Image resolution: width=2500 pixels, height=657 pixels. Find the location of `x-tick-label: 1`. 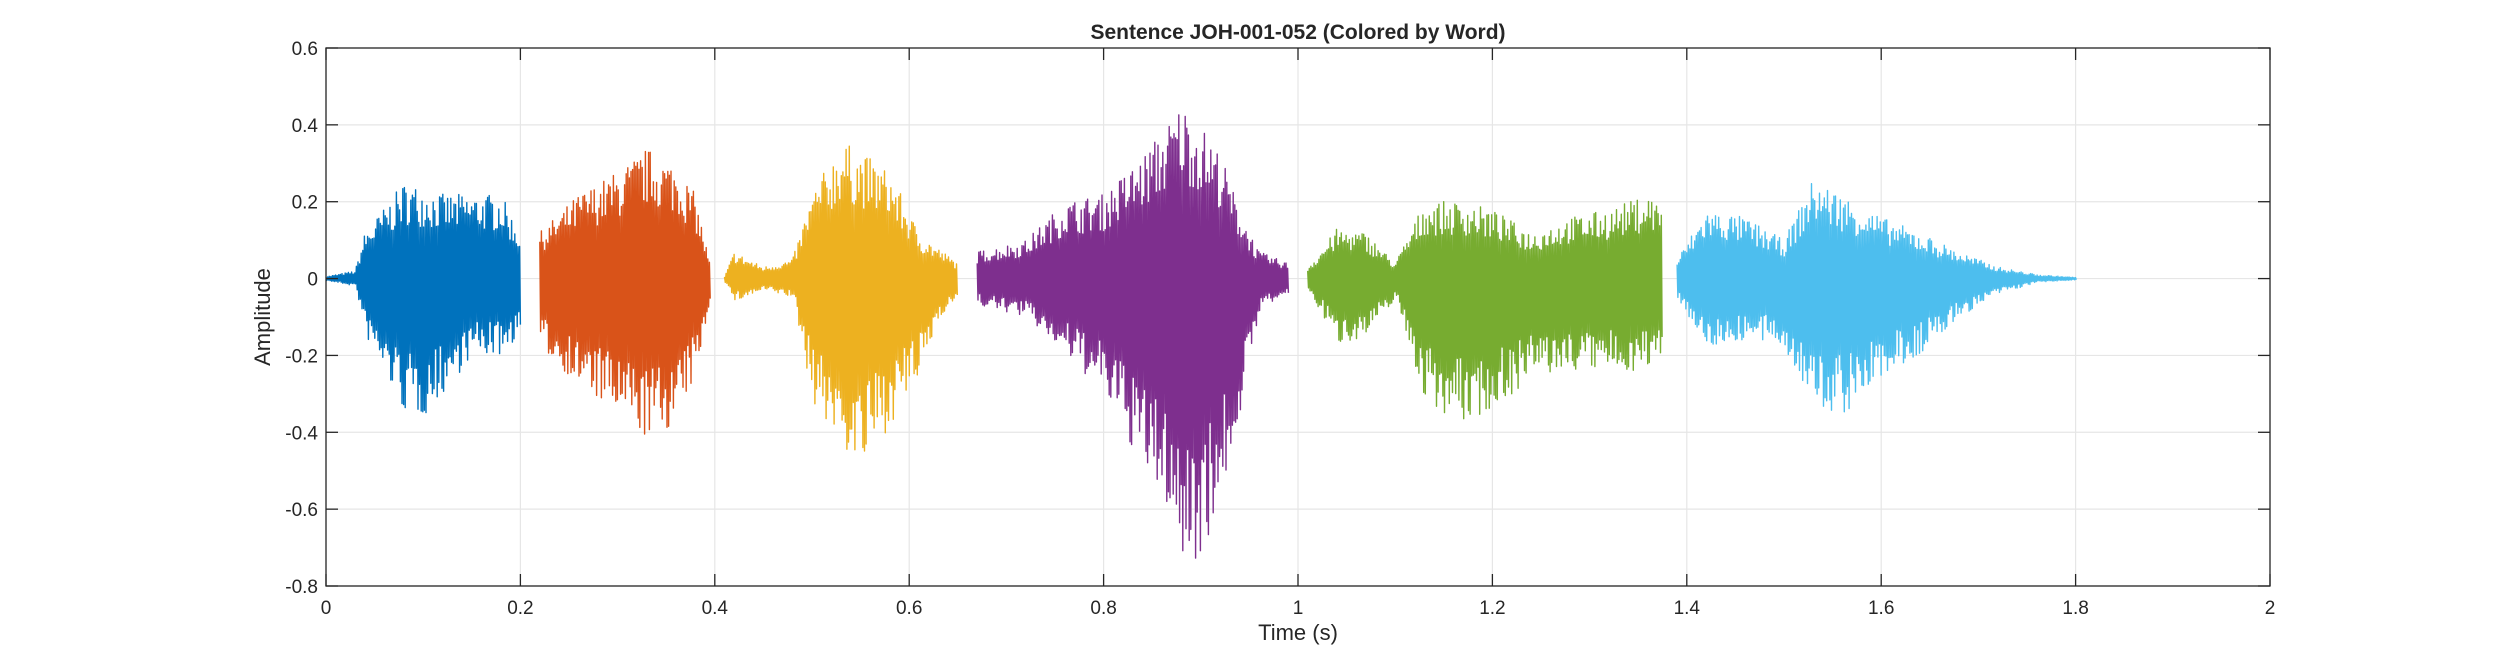

x-tick-label: 1 is located at coordinates (1298, 608).